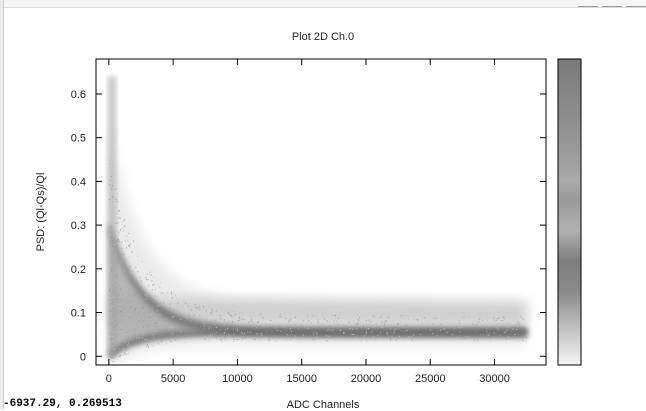  I want to click on chart-title: Plot 2D Ch.0, so click(323, 37).